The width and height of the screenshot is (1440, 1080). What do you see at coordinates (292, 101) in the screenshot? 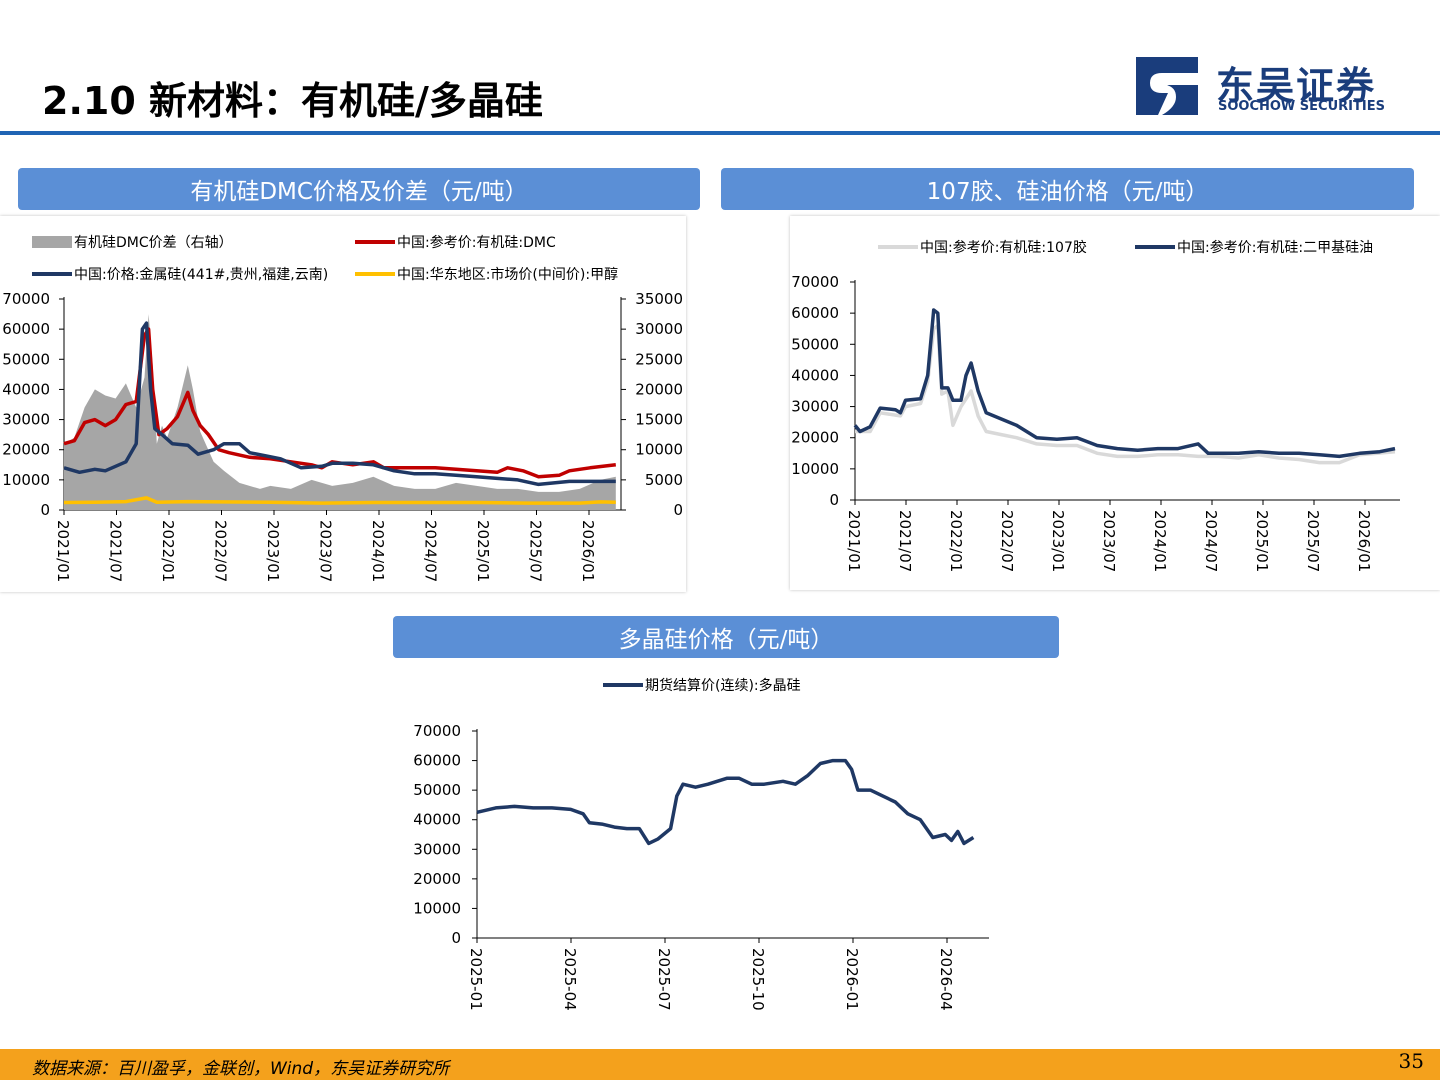
I see `page-title: 2.10 新材料：有机硅/多晶硅` at bounding box center [292, 101].